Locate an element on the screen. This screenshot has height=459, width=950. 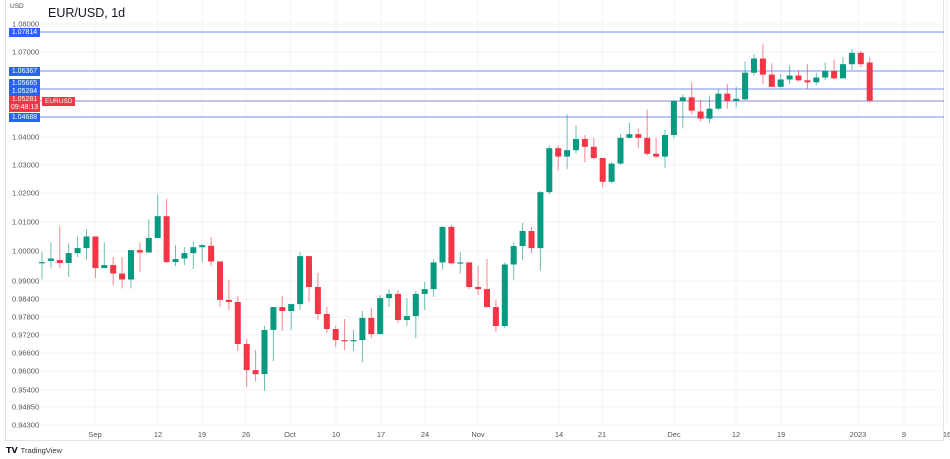
y-tick-label: 0.94850 is located at coordinates (25, 407).